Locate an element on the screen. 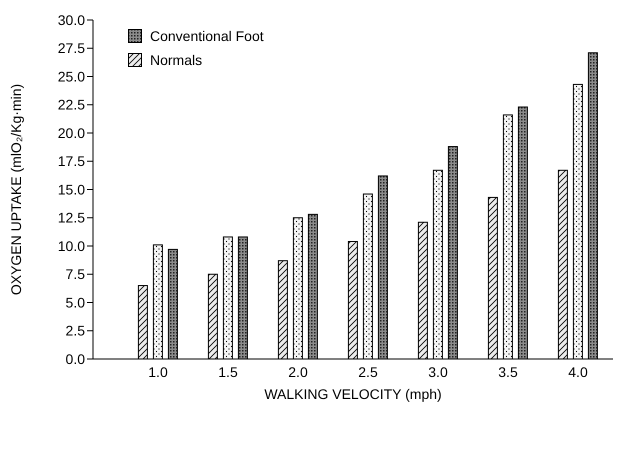  y-tick-label: 15.0 is located at coordinates (72, 189).